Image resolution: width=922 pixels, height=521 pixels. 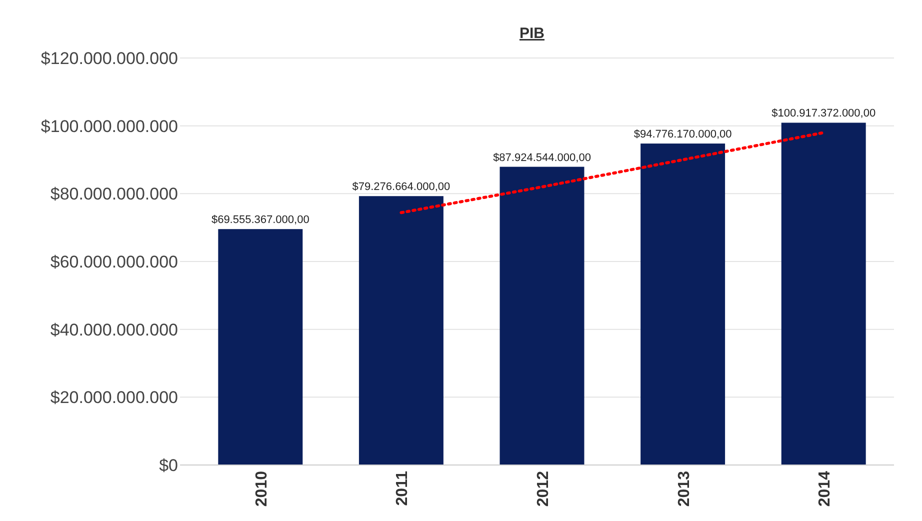 I want to click on data-label: $69.555.367.000,00, so click(x=260, y=220).